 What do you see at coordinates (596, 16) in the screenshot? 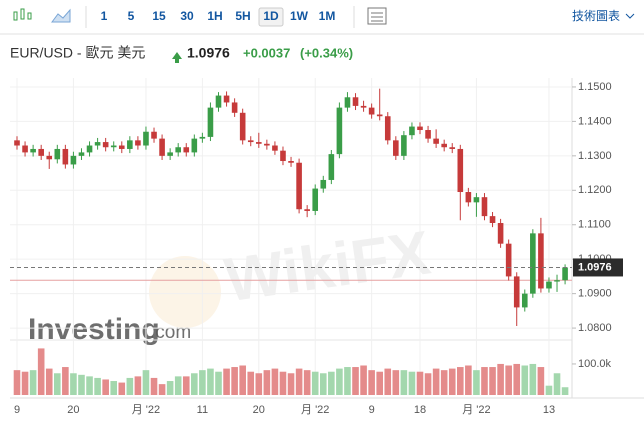
I see `tools-link: 技術圖表` at bounding box center [596, 16].